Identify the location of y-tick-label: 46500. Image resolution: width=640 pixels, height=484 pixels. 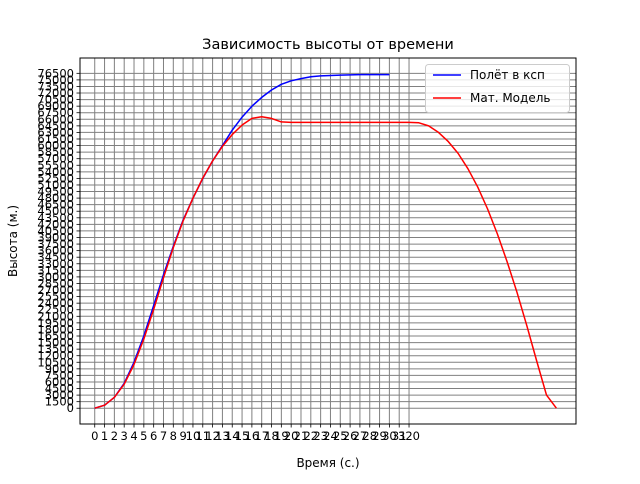
(55, 205).